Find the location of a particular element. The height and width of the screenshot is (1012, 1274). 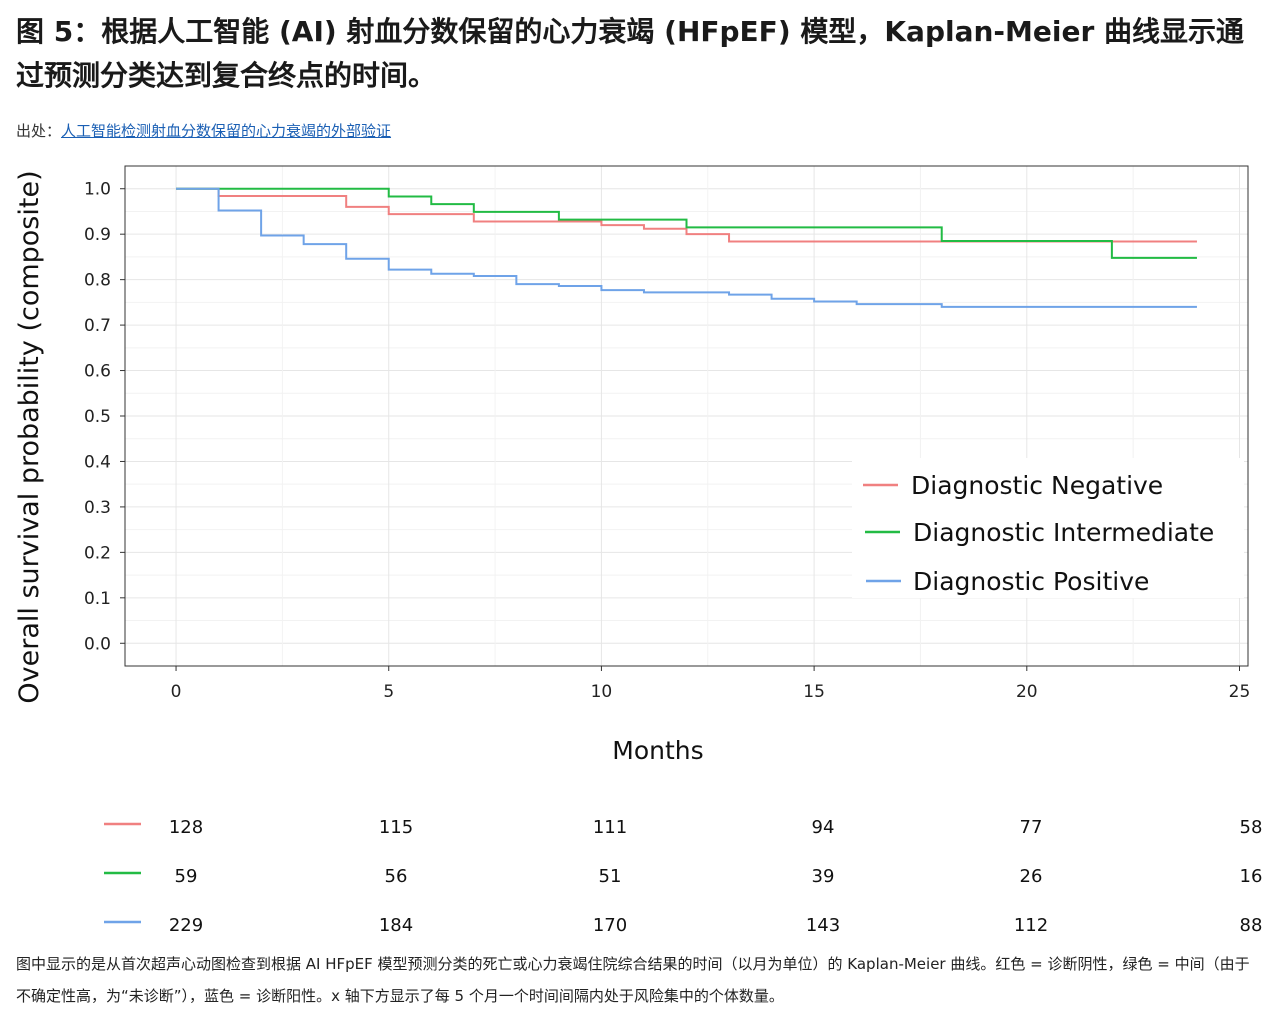

risk-count: 229 is located at coordinates (186, 925).